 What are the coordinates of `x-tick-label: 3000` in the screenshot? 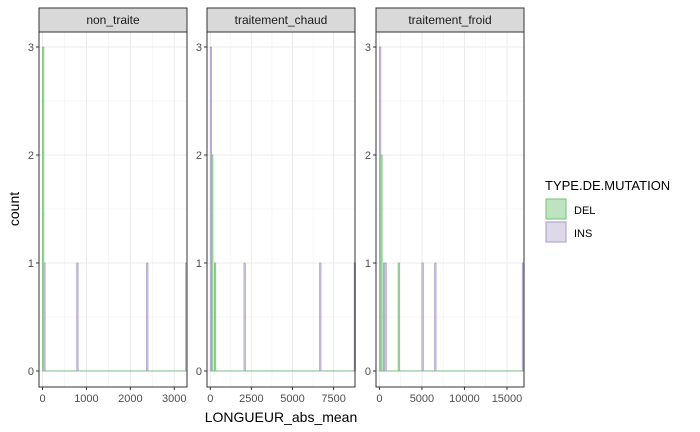 It's located at (174, 399).